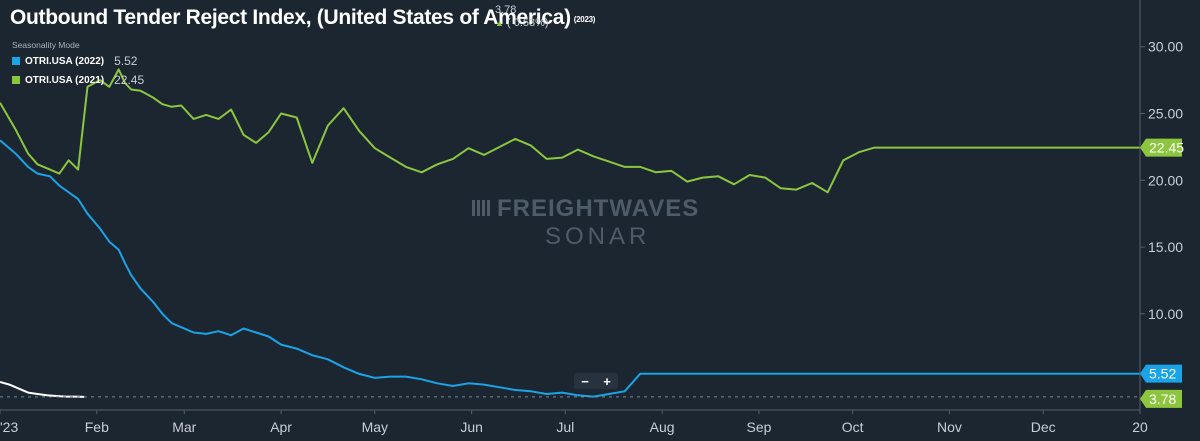 This screenshot has height=441, width=1200. Describe the element at coordinates (598, 208) in the screenshot. I see `watermark-freightwaves: FREIGHTWAVES` at that location.